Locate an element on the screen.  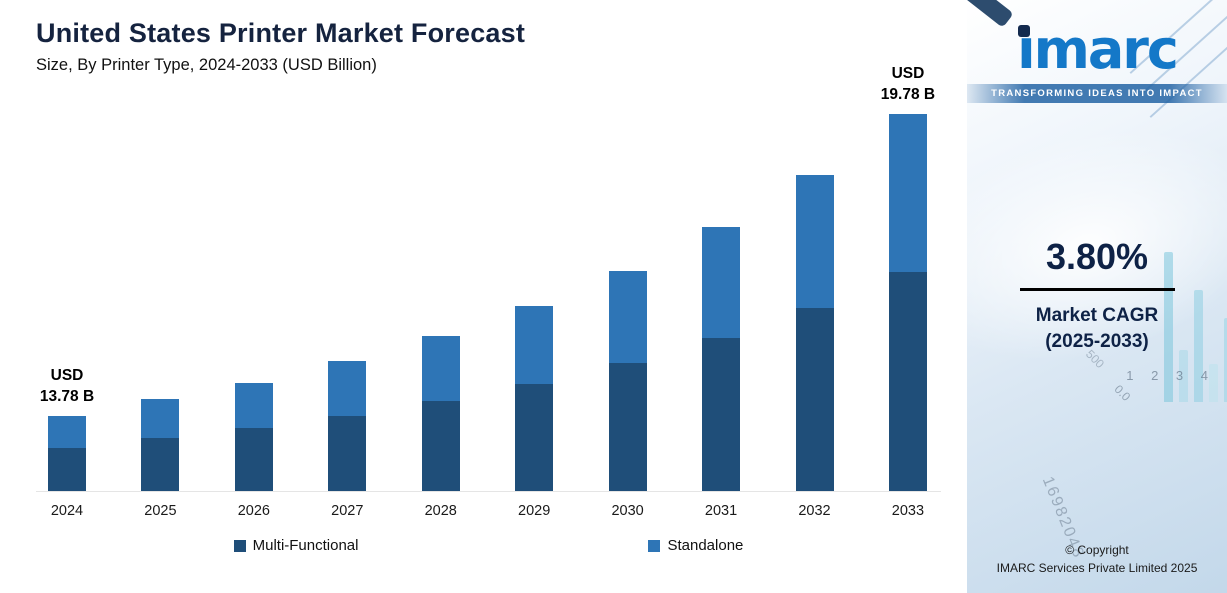
stacked-bar-2024: USD 13.78 B is located at coordinates (67, 429).